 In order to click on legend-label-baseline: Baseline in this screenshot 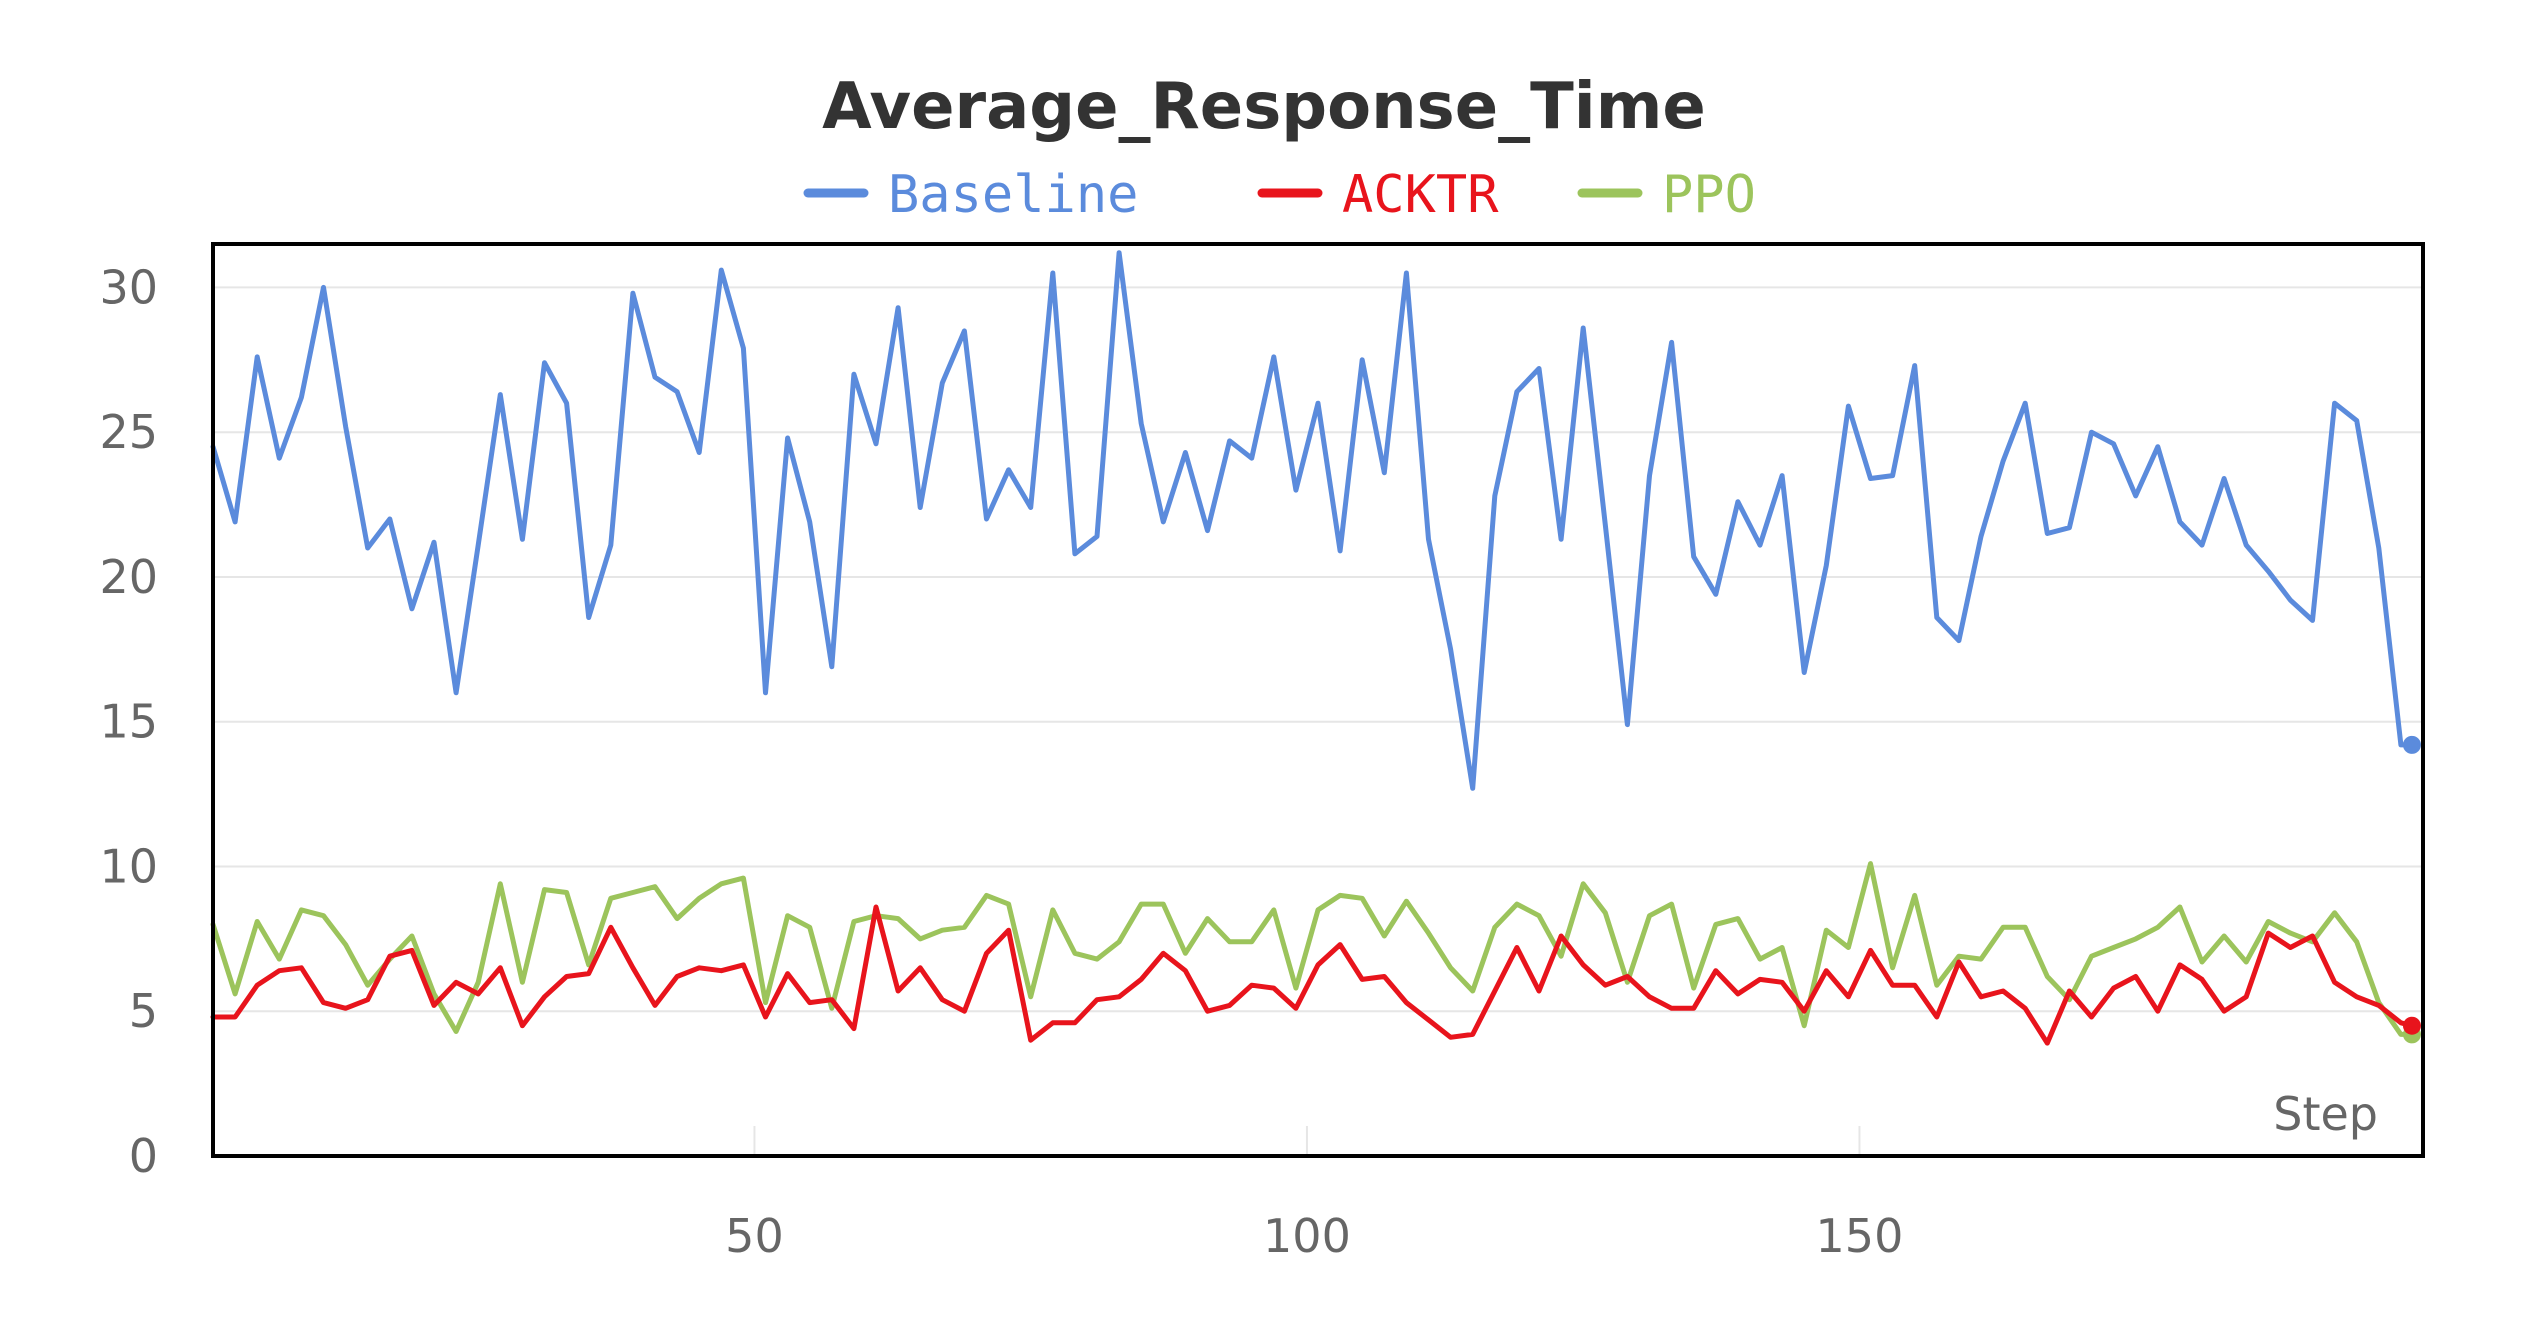, I will do `click(1013, 195)`.